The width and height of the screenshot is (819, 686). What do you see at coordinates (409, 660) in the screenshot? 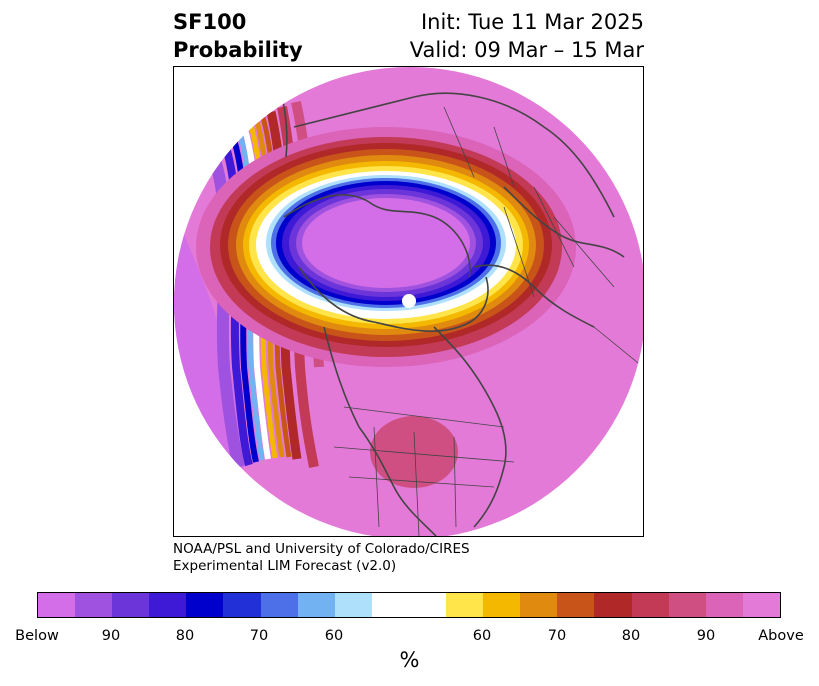
I see `colorbar-unit: %` at bounding box center [409, 660].